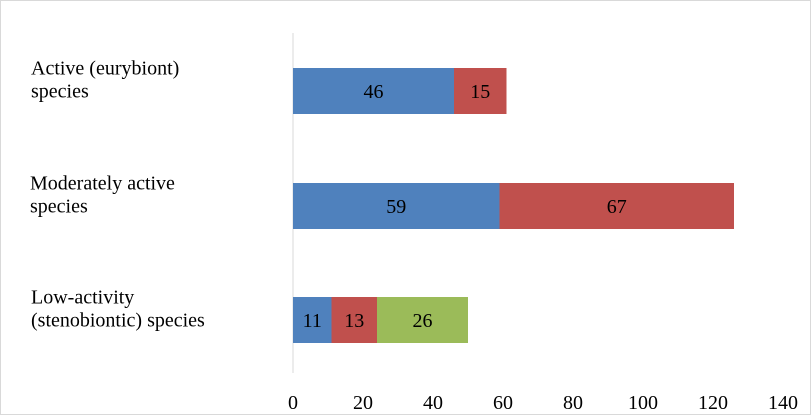  I want to click on x-tick-label: 0, so click(293, 403).